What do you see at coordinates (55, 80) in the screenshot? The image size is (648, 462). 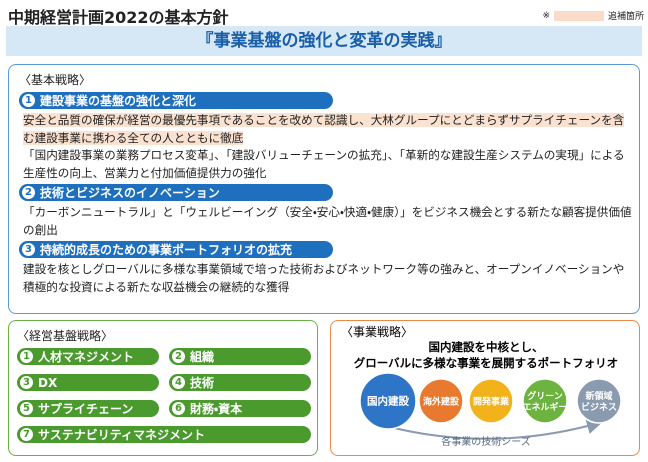 I see `section-title: 〈基本戦略〉` at bounding box center [55, 80].